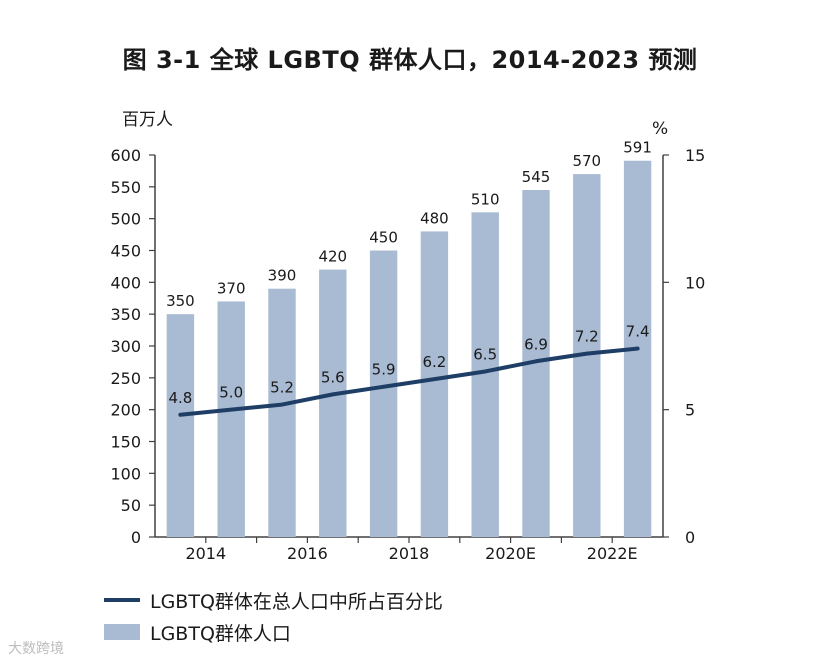 This screenshot has height=664, width=820. I want to click on y-left-tick-label: 500, so click(125, 219).